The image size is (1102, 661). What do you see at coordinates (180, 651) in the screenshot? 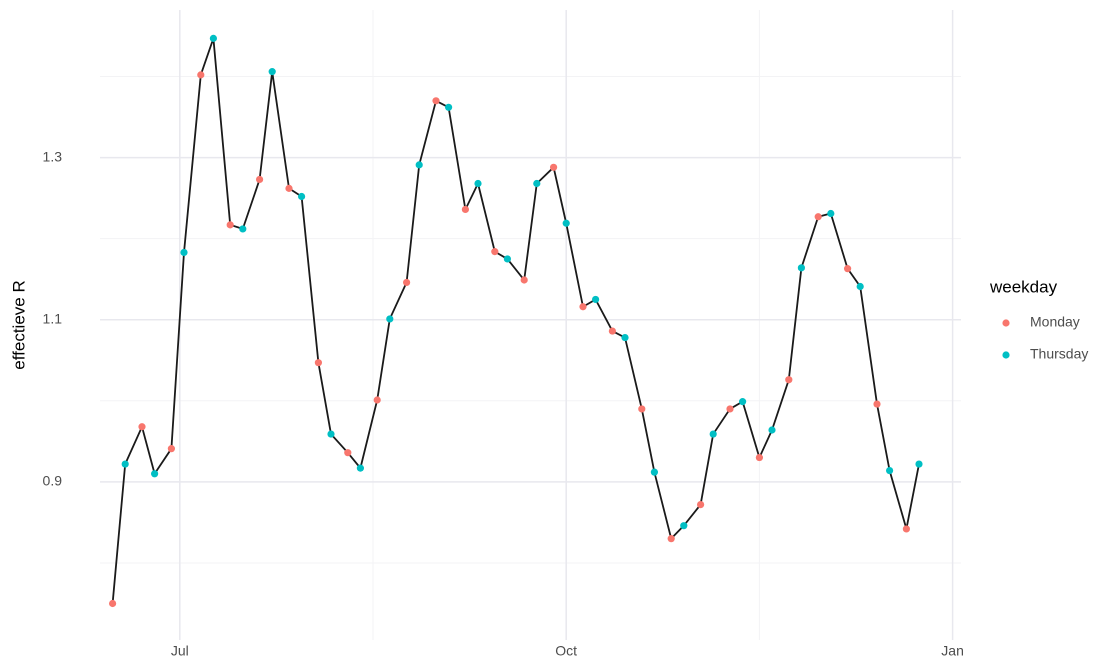
I see `x-tick-label: Jul` at bounding box center [180, 651].